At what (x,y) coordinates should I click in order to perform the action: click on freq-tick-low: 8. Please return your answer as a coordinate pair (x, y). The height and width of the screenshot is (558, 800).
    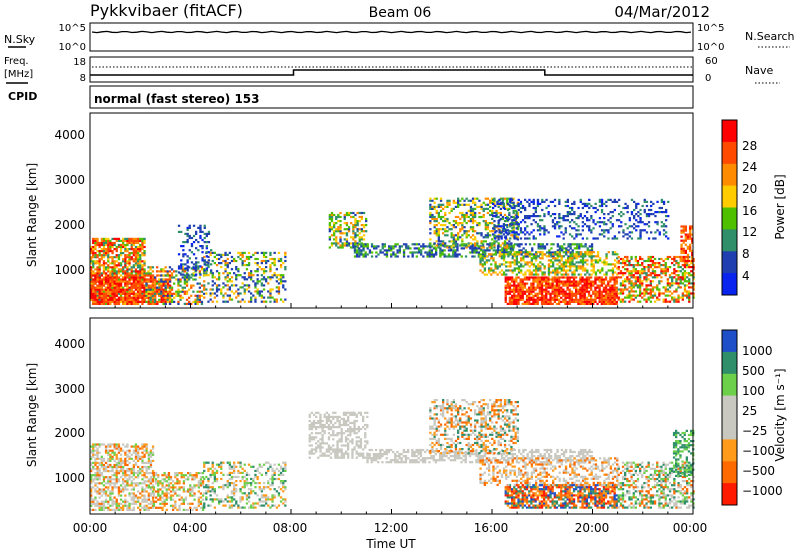
    Looking at the image, I should click on (83, 78).